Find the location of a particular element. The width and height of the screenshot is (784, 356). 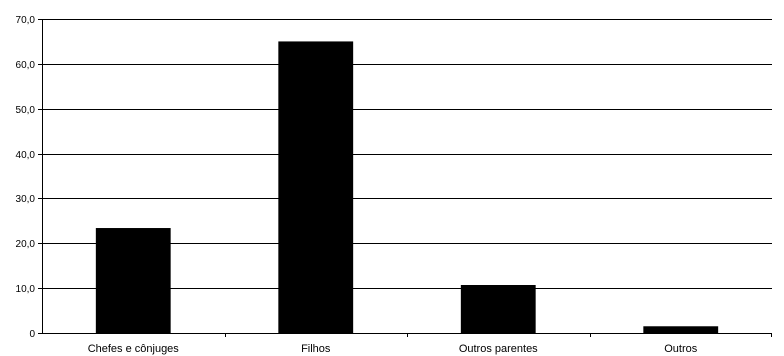

x-category-label: Outros is located at coordinates (681, 349).